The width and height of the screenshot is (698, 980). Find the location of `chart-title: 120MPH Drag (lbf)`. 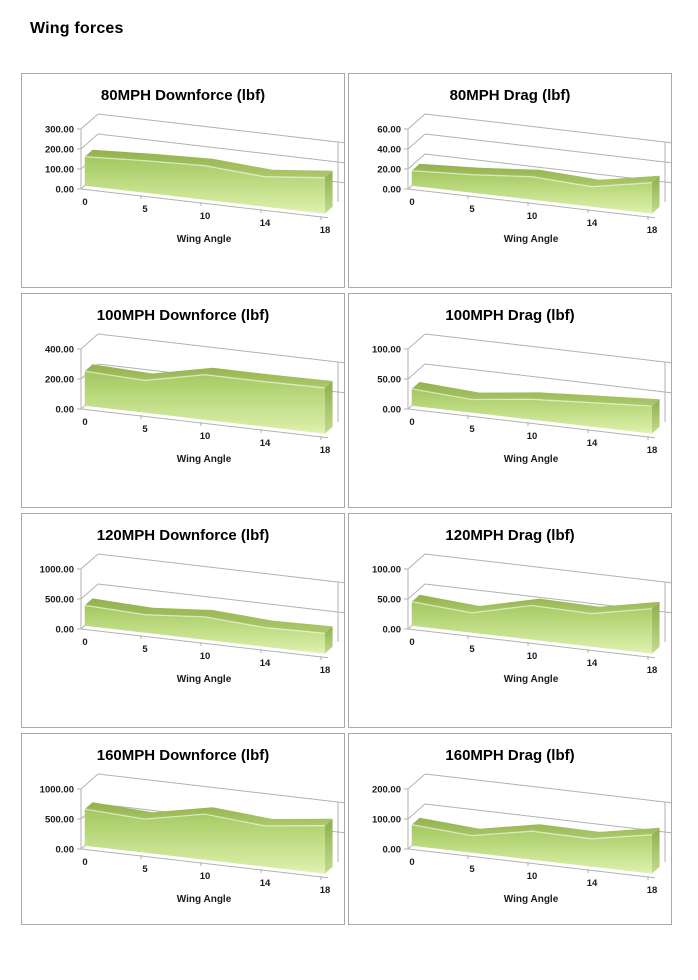

chart-title: 120MPH Drag (lbf) is located at coordinates (510, 535).